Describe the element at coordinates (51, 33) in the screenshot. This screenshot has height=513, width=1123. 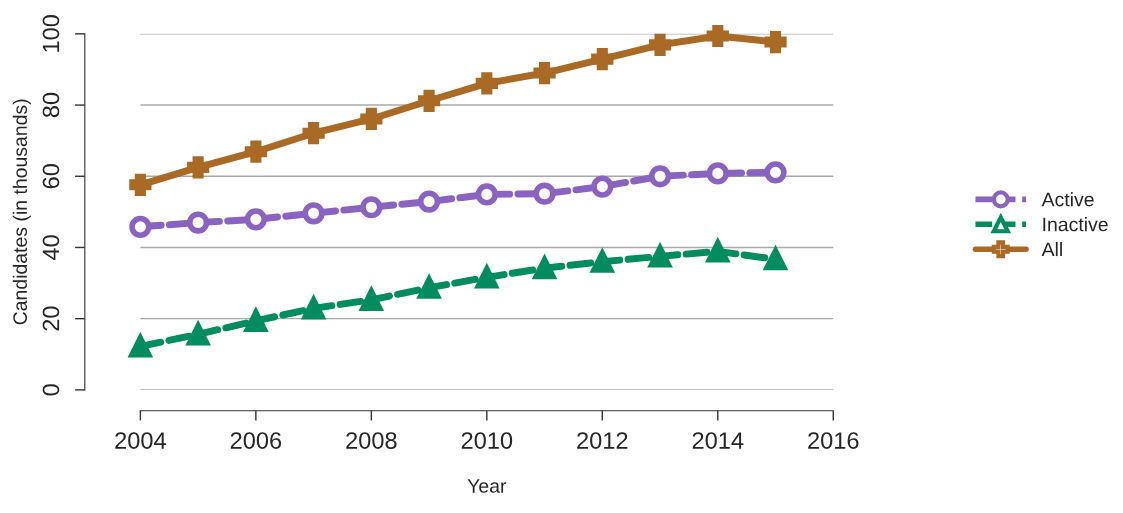
I see `y-tick-label: 100` at that location.